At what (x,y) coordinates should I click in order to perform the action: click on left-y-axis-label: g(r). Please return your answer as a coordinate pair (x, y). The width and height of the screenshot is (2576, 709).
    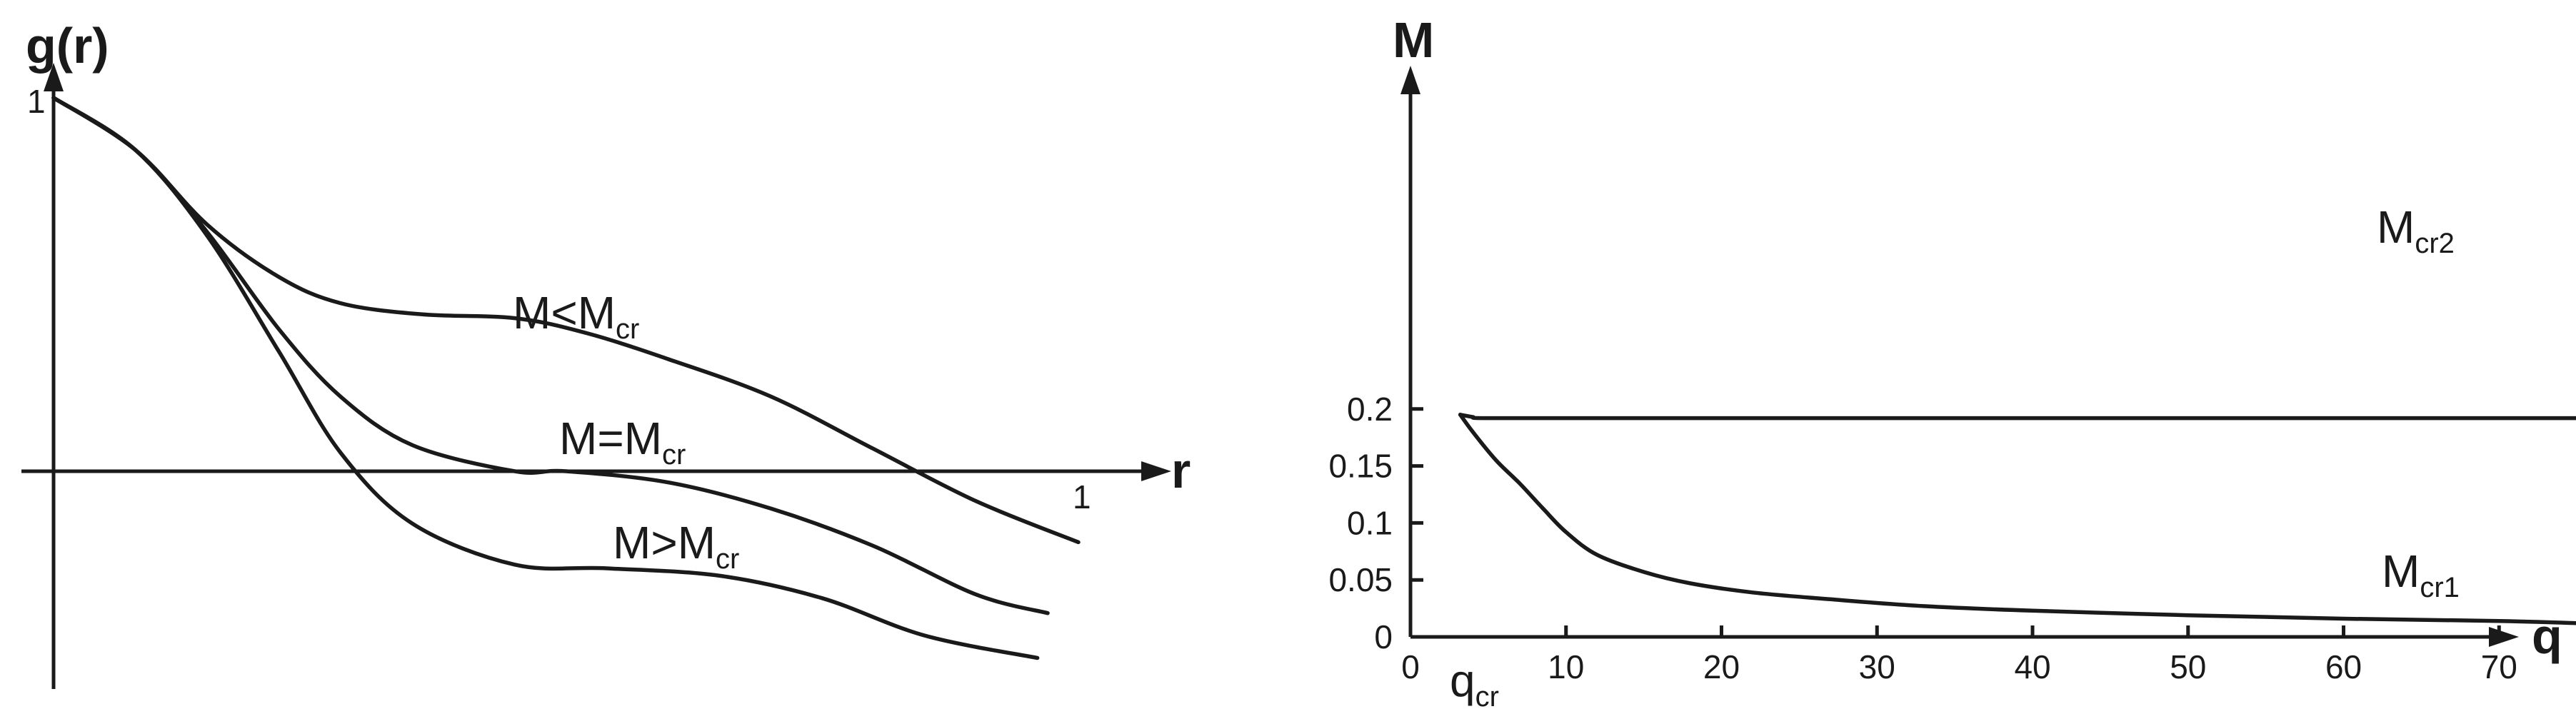
    Looking at the image, I should click on (67, 46).